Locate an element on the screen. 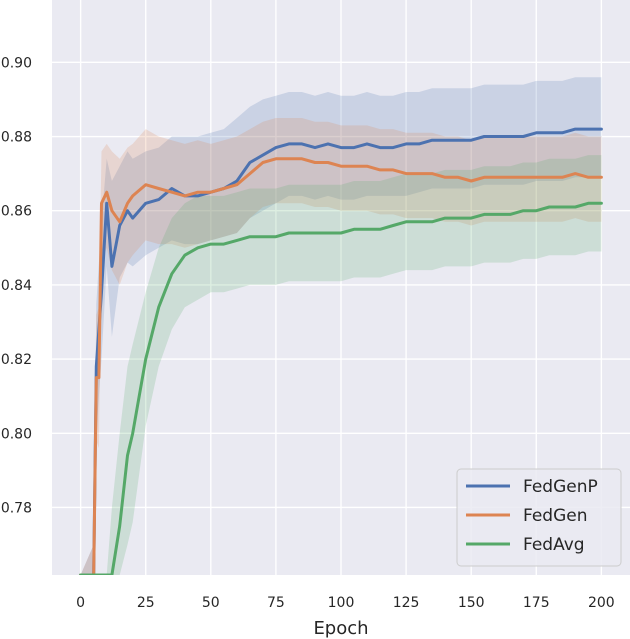  x-tick-label: 0 is located at coordinates (80, 603).